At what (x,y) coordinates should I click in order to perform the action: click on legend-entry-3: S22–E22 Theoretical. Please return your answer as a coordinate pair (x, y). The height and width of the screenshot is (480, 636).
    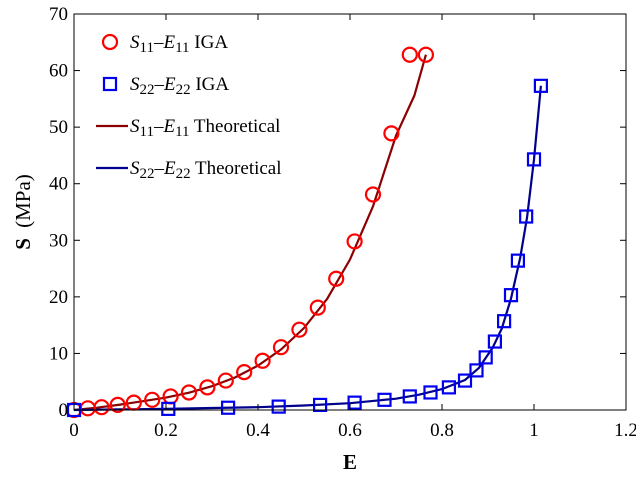
    Looking at the image, I should click on (189, 170).